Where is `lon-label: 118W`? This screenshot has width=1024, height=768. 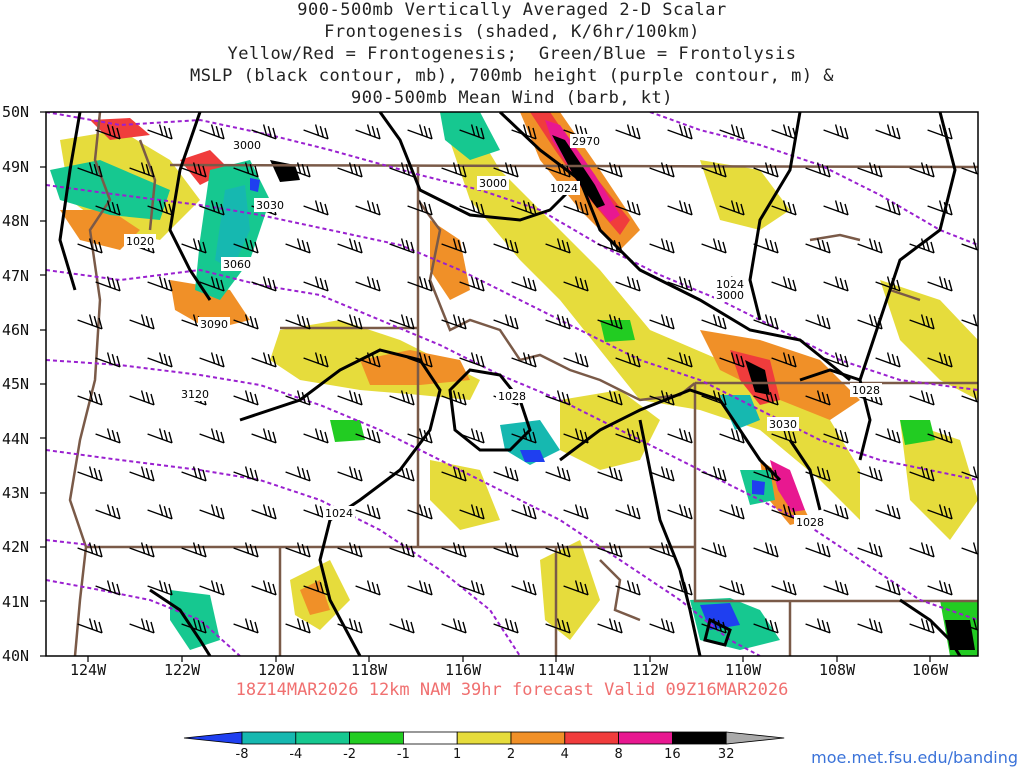 lon-label: 118W is located at coordinates (369, 670).